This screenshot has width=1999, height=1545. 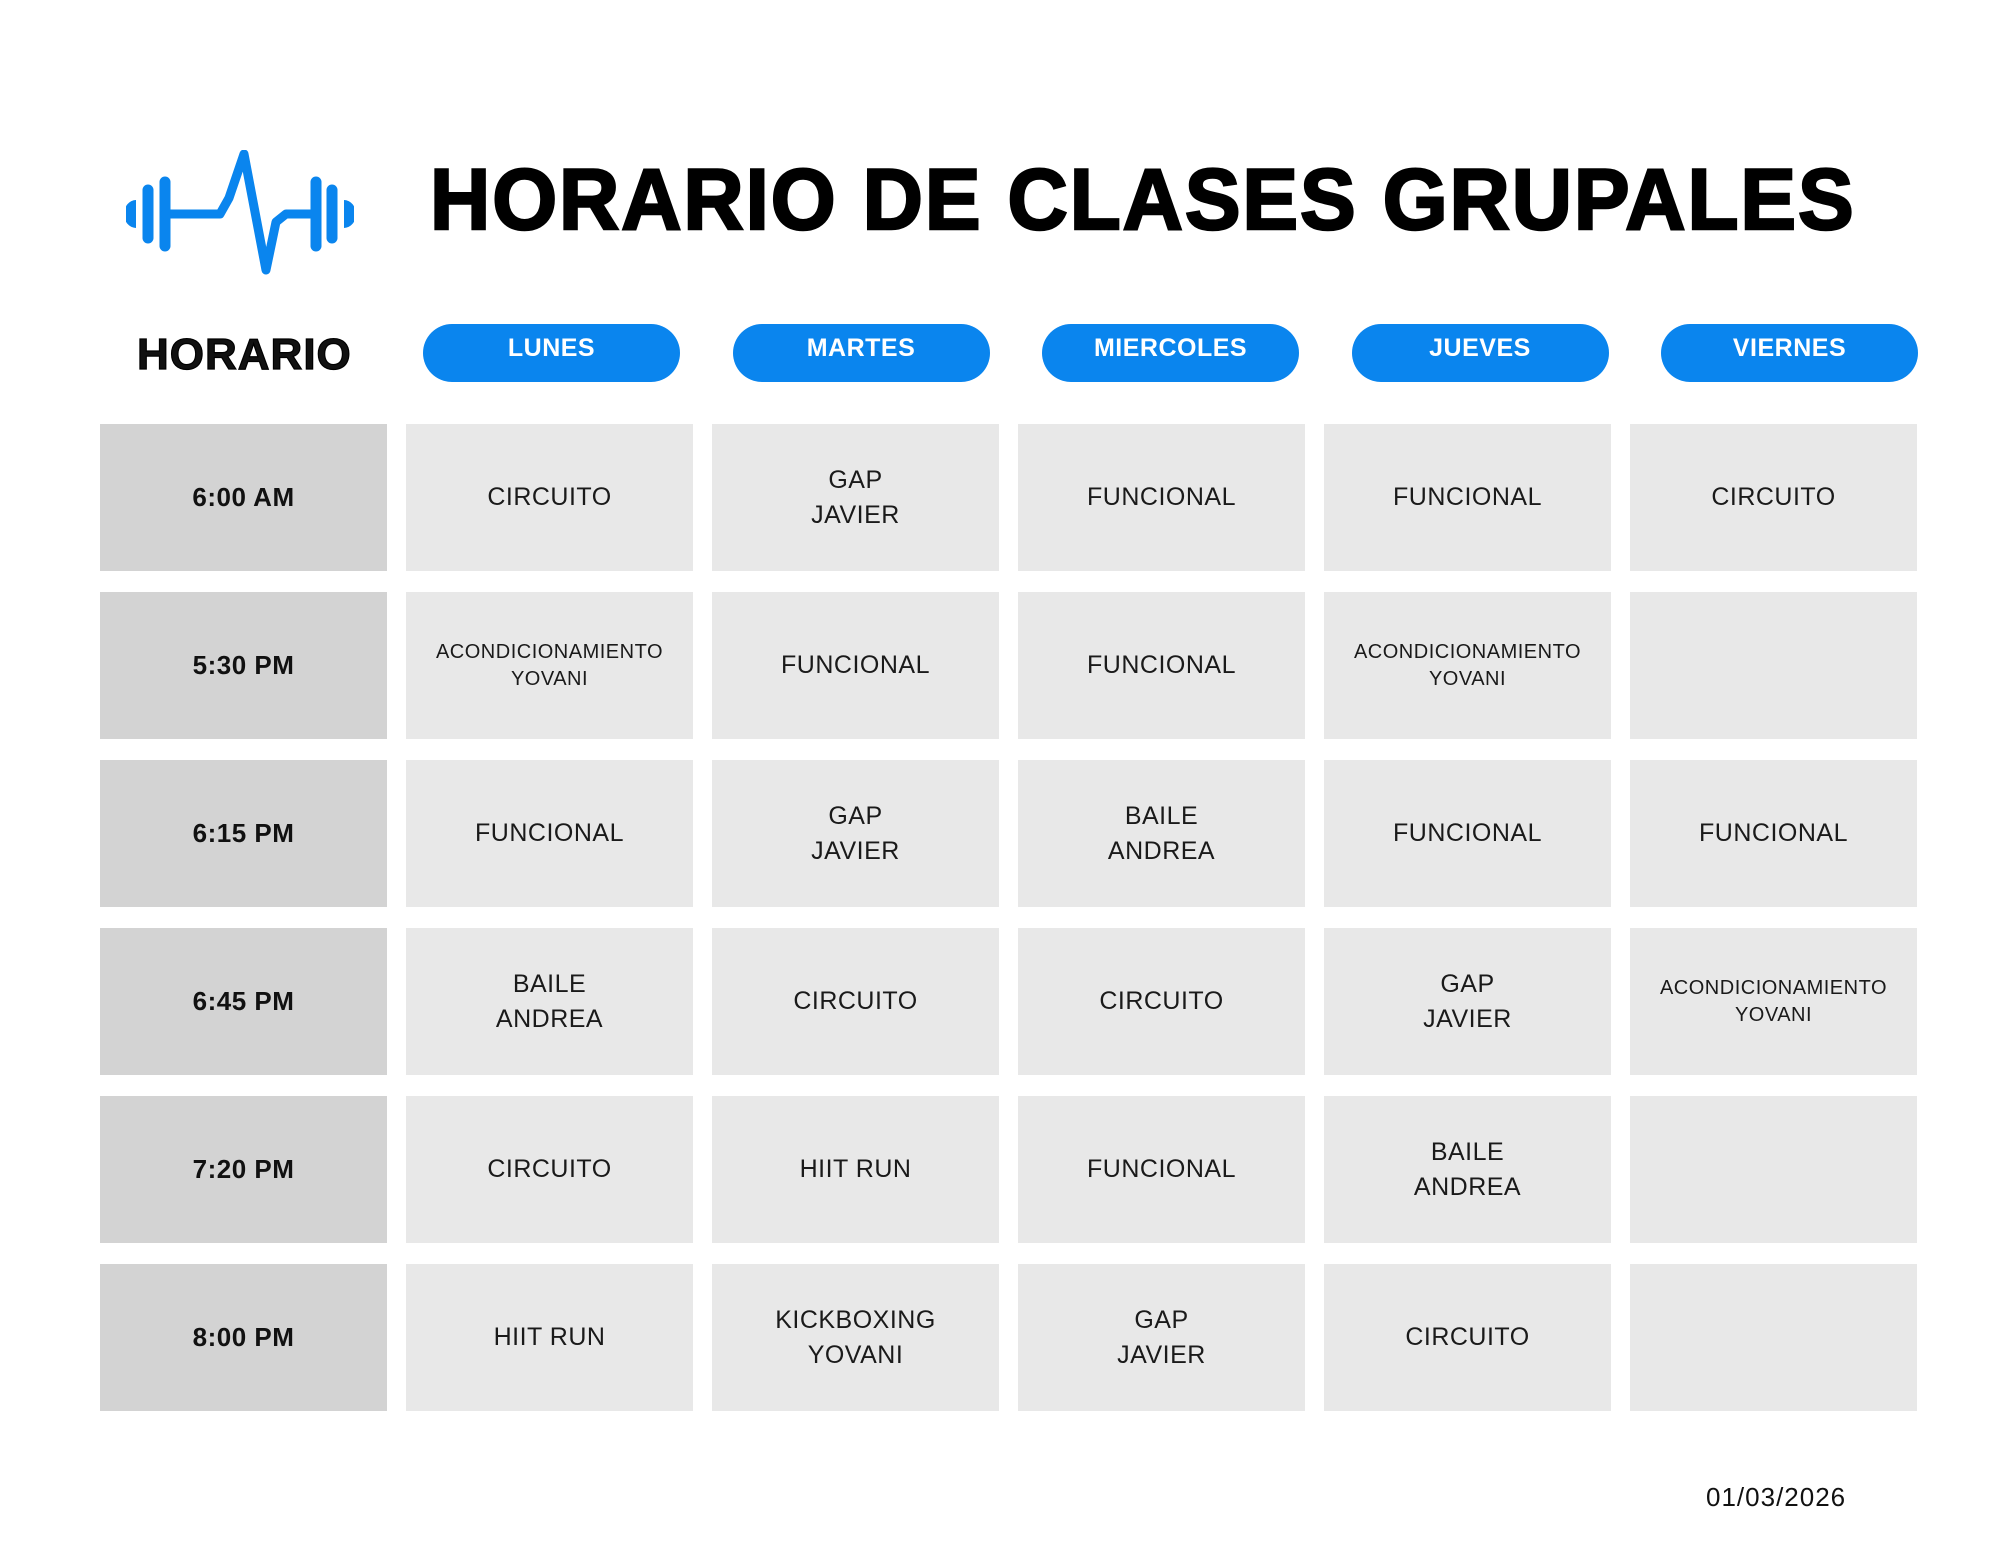 I want to click on time-slot: 6:00 AM, so click(x=243, y=497).